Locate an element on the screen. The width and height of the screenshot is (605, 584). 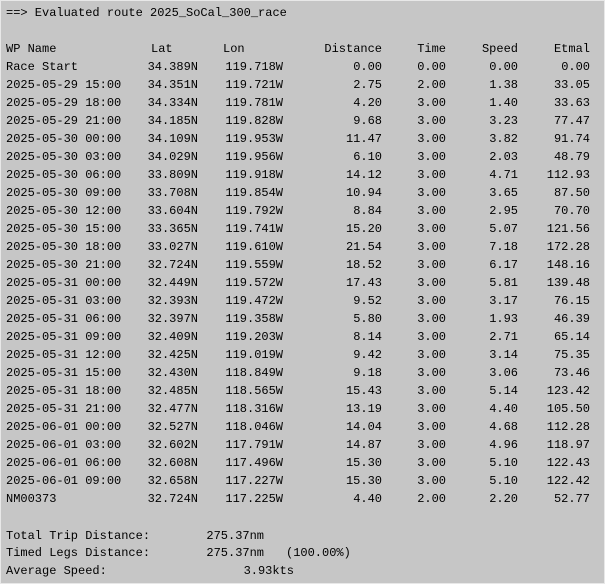
table-cell: 122.42 is located at coordinates (568, 481).